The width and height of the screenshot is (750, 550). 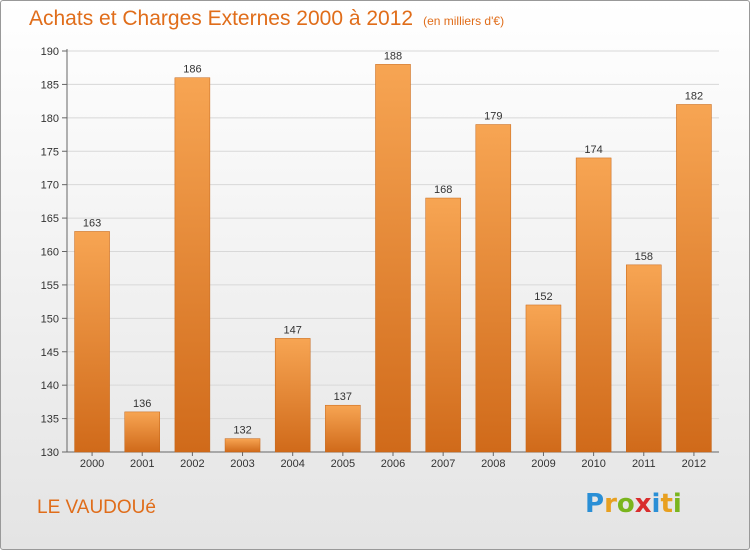 What do you see at coordinates (543, 378) in the screenshot?
I see `bar-2009` at bounding box center [543, 378].